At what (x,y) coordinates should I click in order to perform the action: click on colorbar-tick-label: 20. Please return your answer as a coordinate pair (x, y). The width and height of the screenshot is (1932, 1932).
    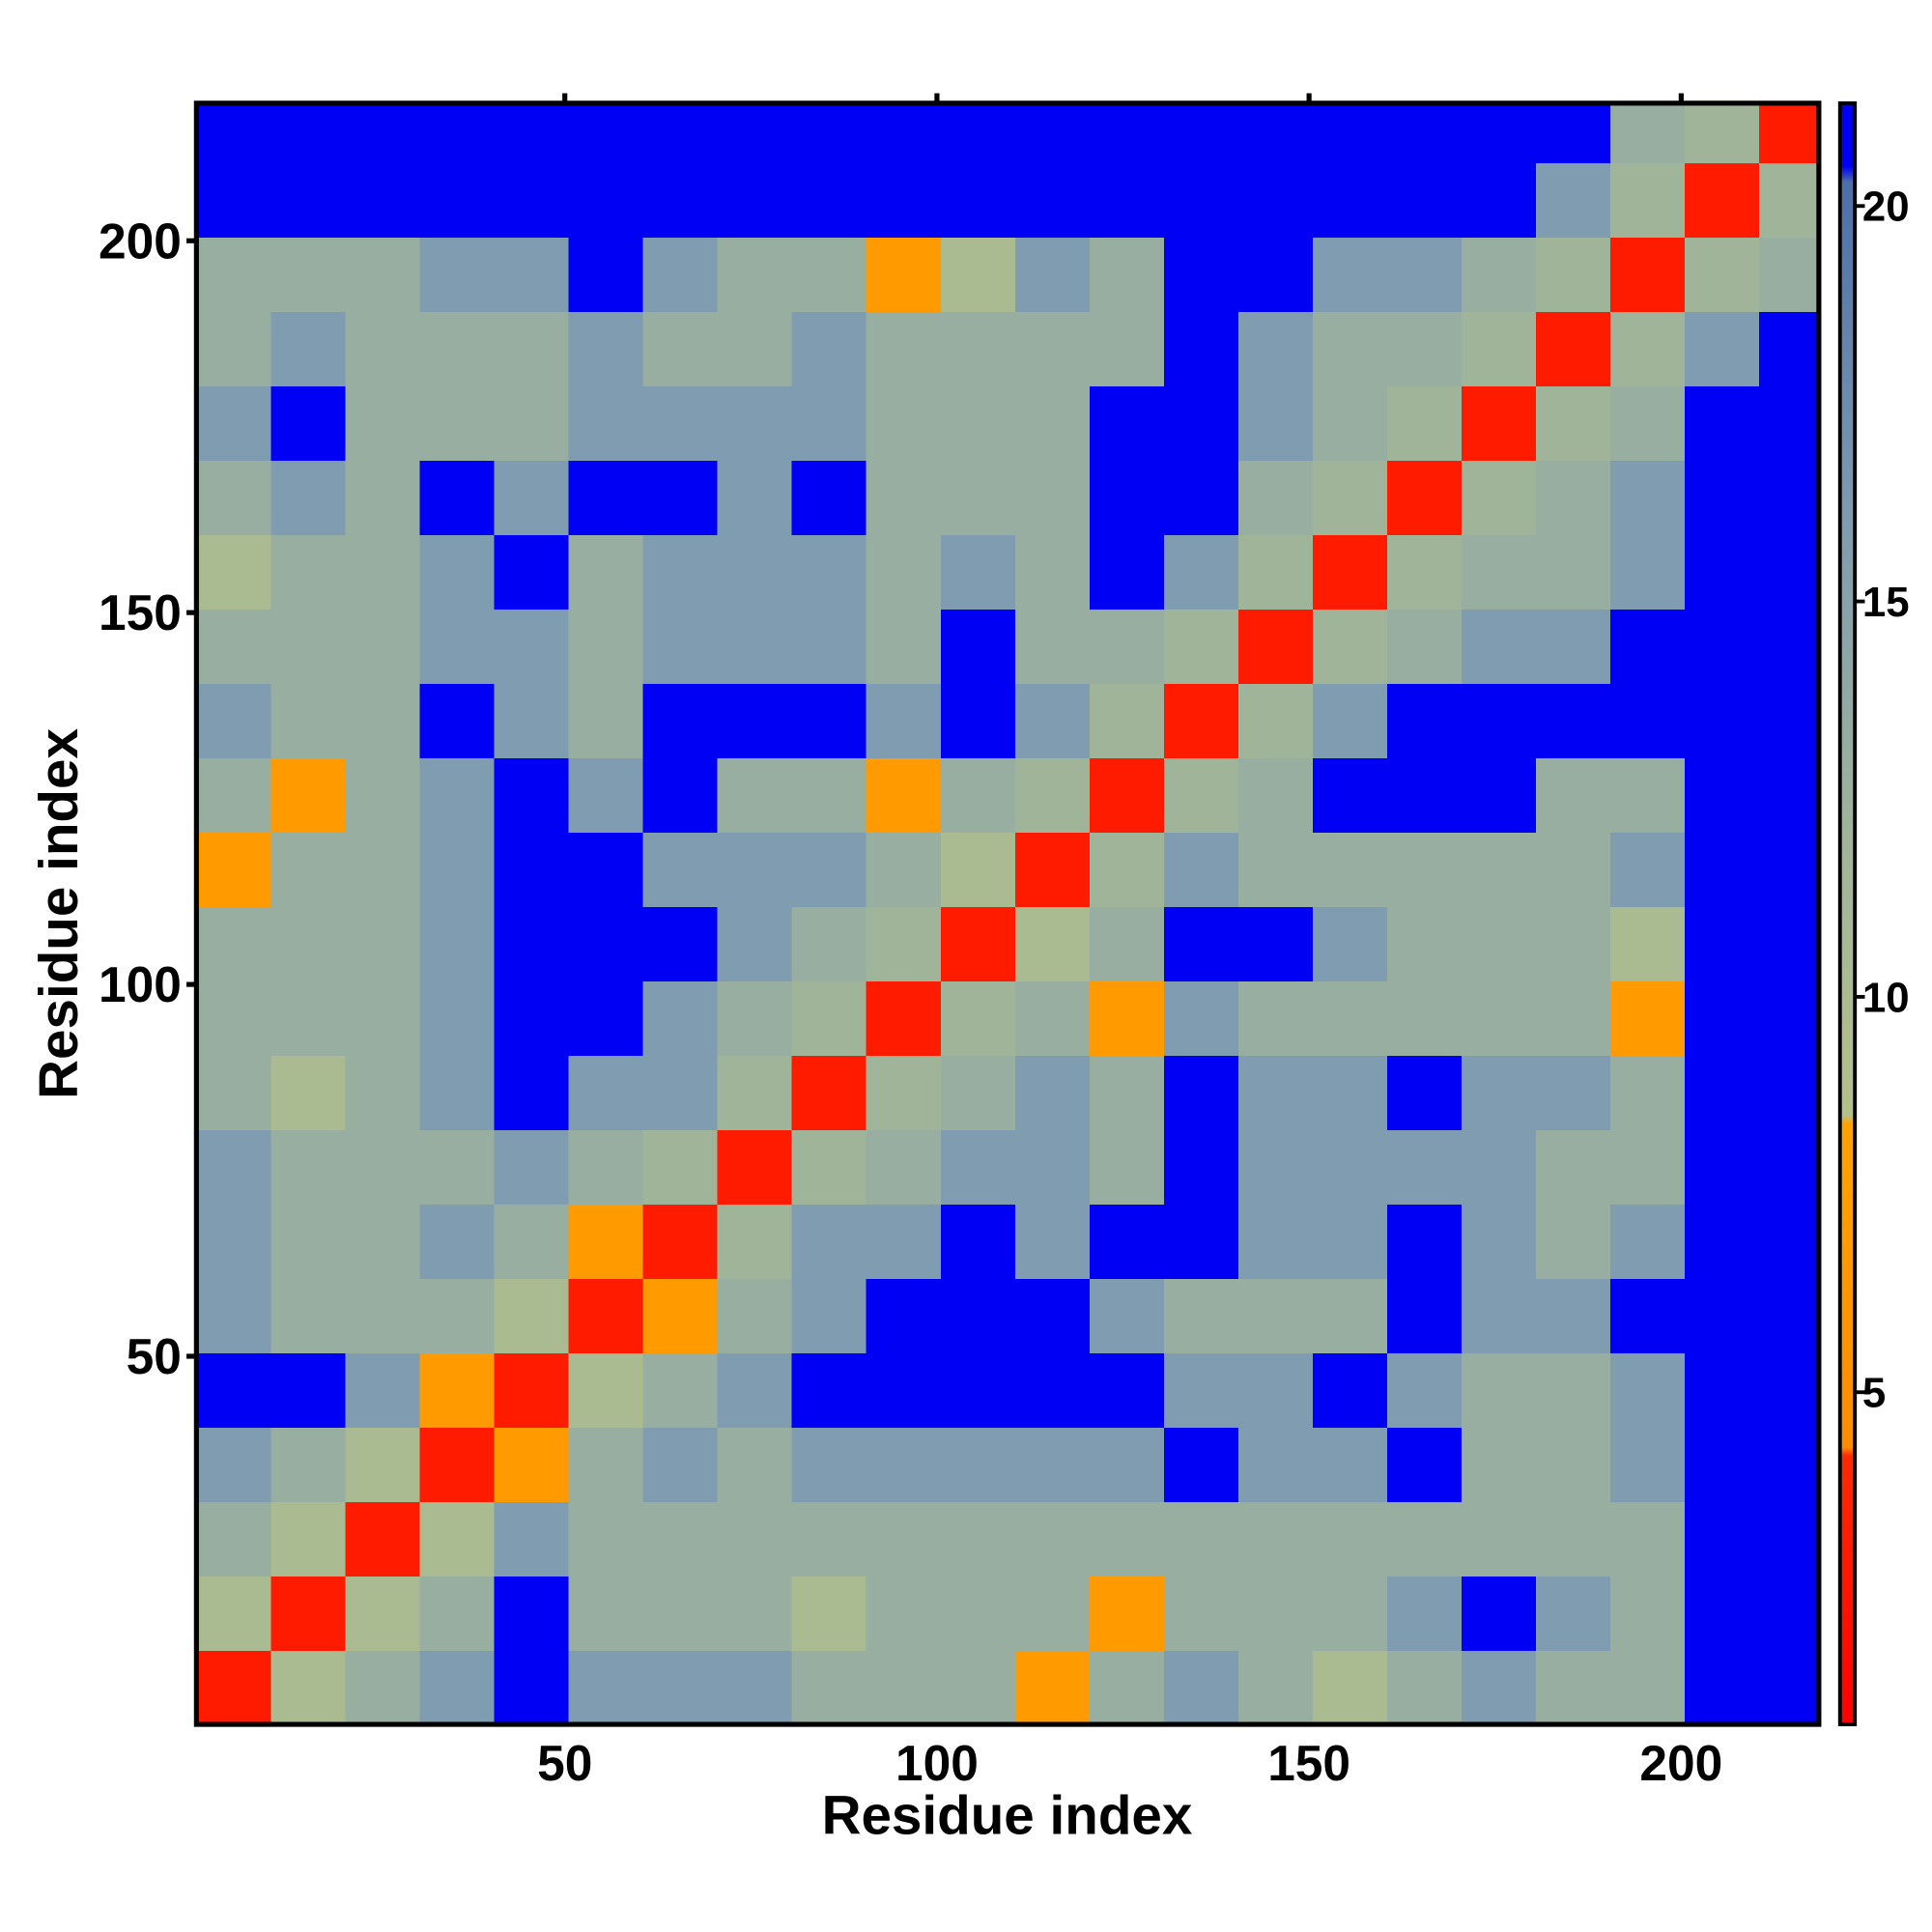
    Looking at the image, I should click on (1886, 207).